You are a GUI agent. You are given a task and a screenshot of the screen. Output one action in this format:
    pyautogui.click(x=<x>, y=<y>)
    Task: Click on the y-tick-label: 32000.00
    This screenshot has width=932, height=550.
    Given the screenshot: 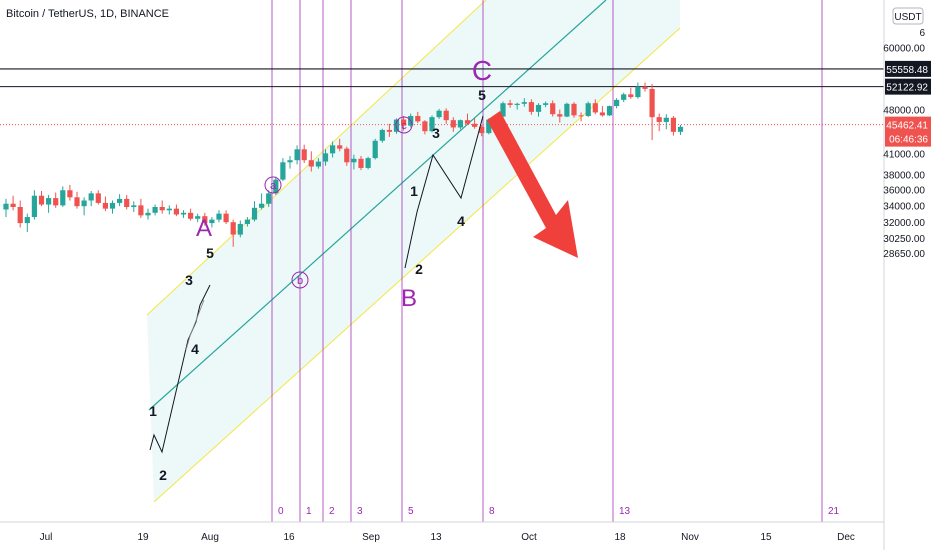 What is the action you would take?
    pyautogui.click(x=904, y=223)
    